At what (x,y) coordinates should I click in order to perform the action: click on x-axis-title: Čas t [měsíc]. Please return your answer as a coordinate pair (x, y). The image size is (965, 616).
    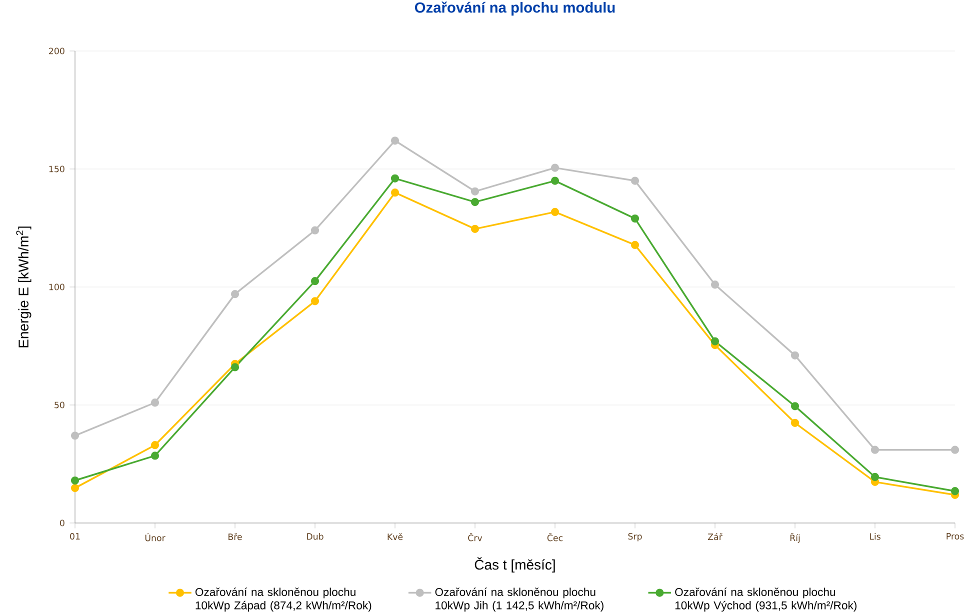
    Looking at the image, I should click on (514, 564).